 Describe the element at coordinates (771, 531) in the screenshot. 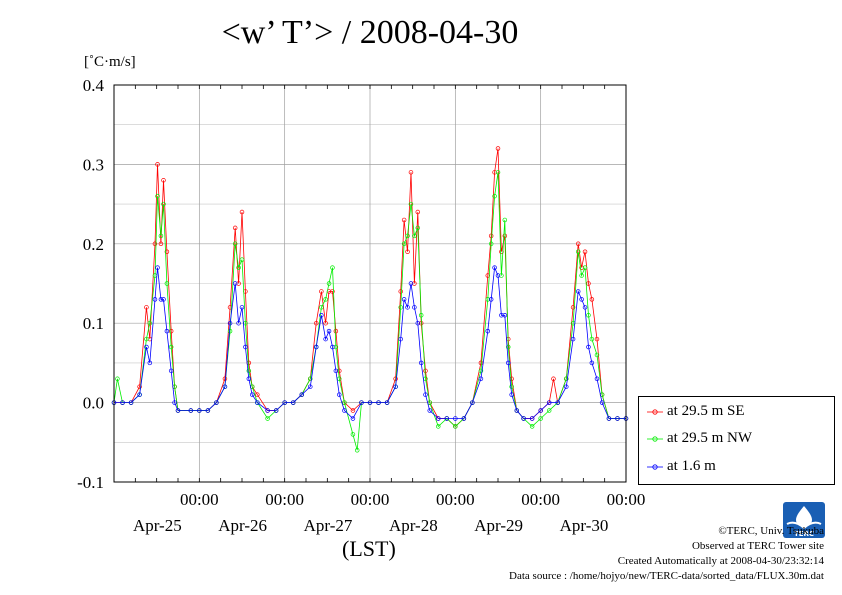

I see `credit-copyright: ©TERC, Univ. Tsukuba` at that location.